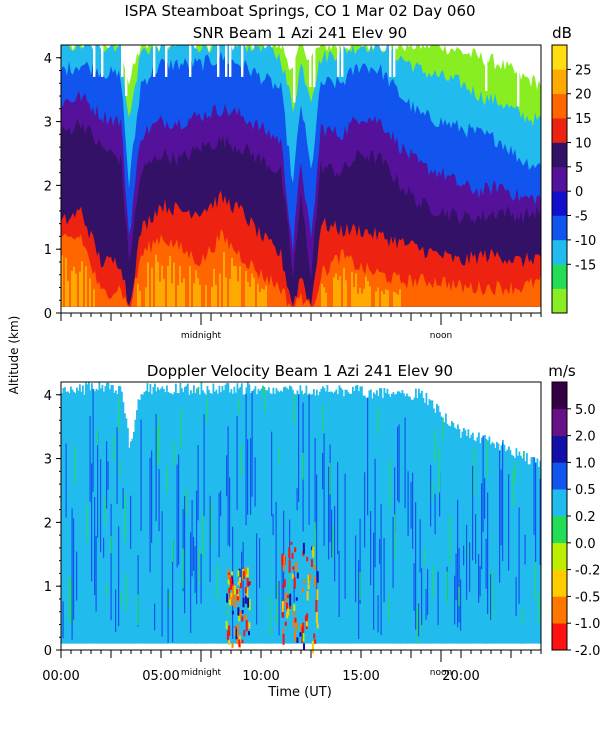 The image size is (600, 750). What do you see at coordinates (585, 265) in the screenshot?
I see `snr-colorbar-tick-label: -15` at bounding box center [585, 265].